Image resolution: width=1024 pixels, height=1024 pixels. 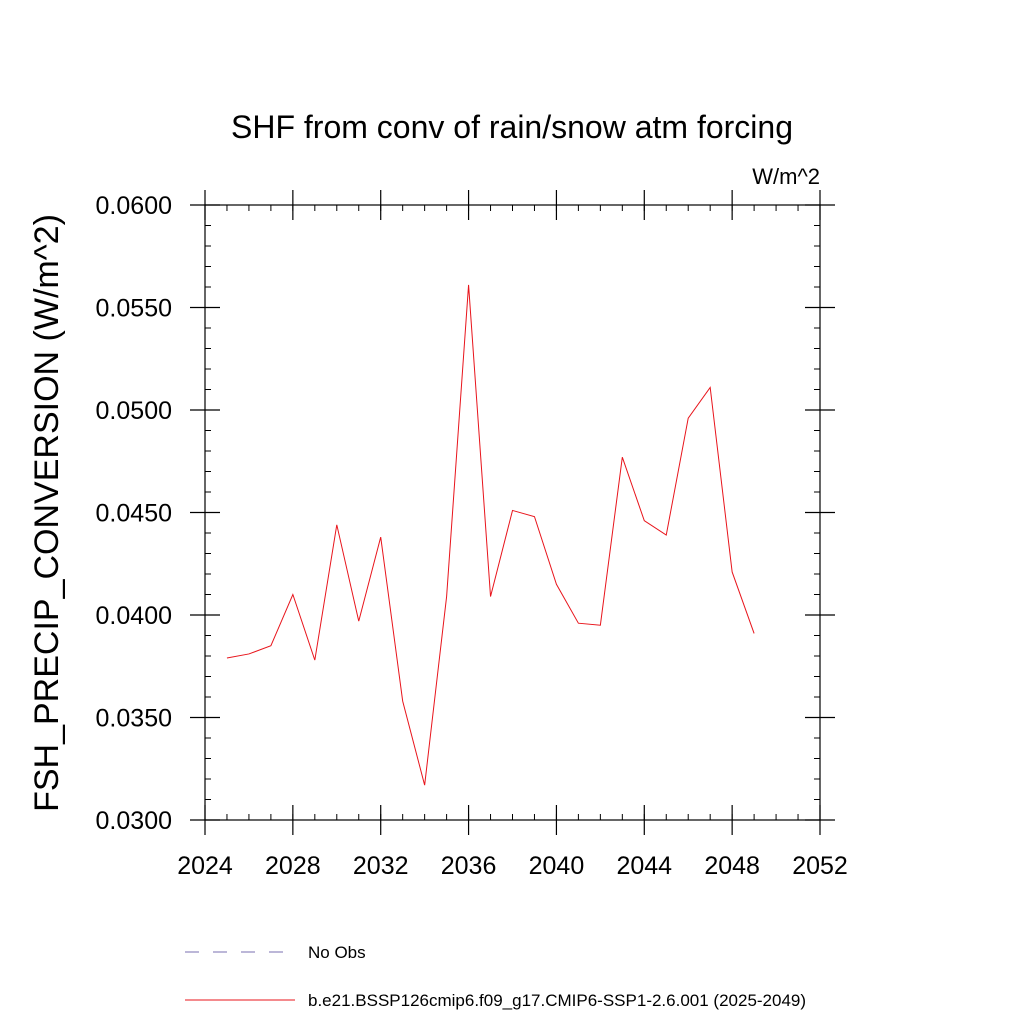 What do you see at coordinates (469, 866) in the screenshot?
I see `x-tick-label: 2036` at bounding box center [469, 866].